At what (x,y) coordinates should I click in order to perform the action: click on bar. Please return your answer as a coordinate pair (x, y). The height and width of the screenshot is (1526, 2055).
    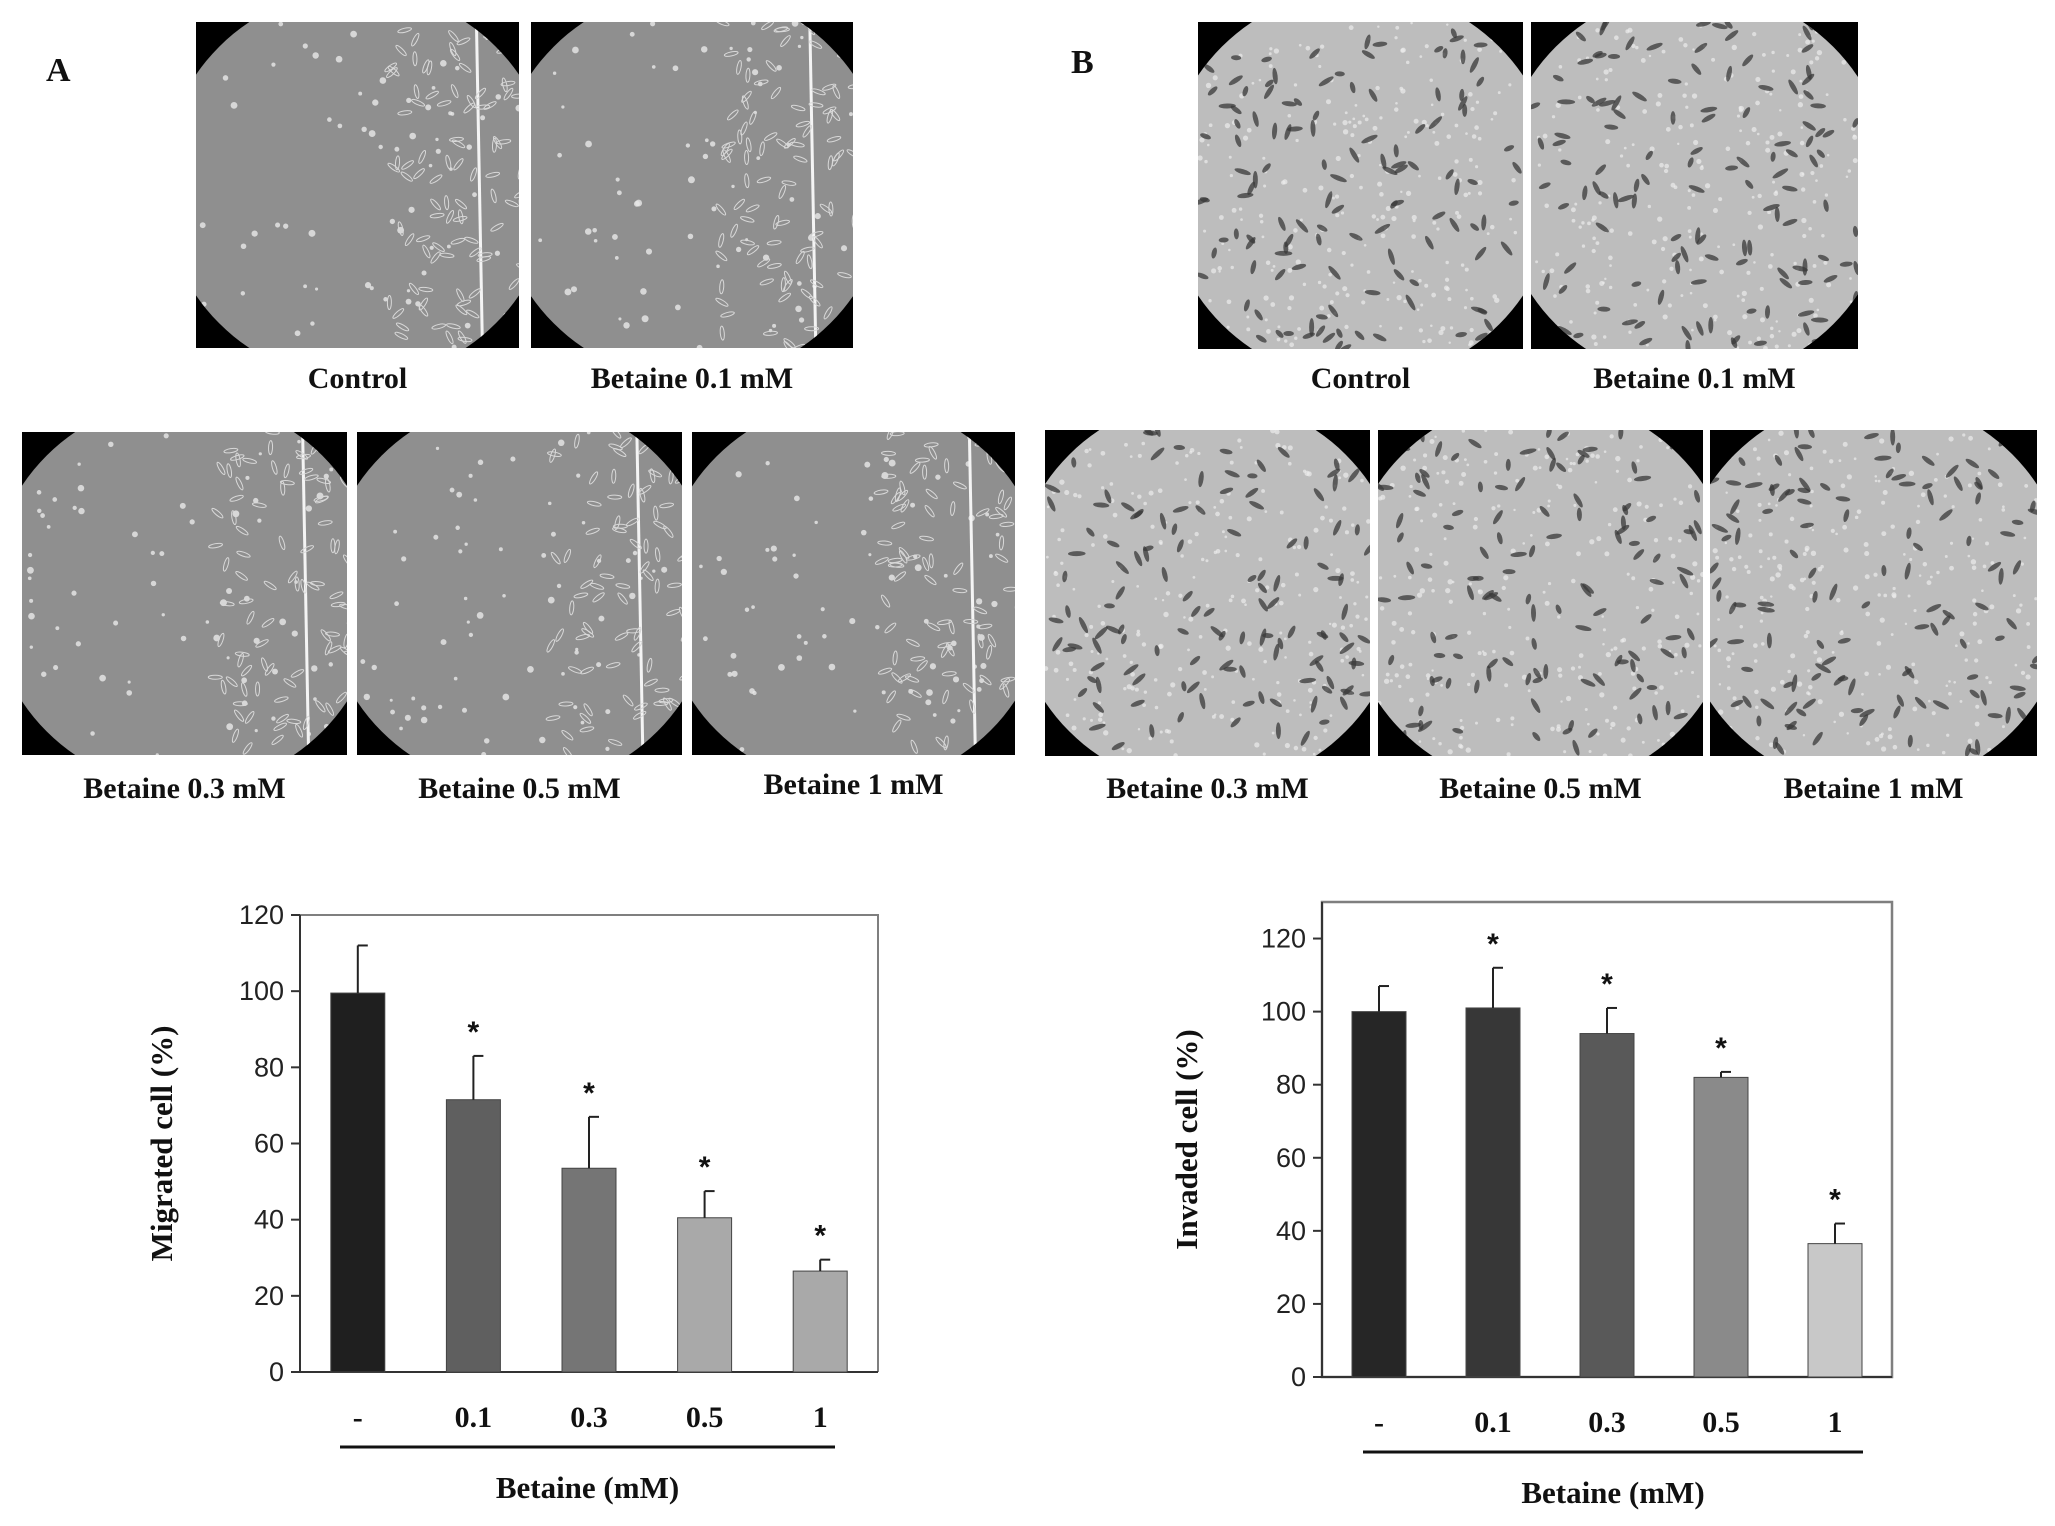
    Looking at the image, I should click on (1835, 1310).